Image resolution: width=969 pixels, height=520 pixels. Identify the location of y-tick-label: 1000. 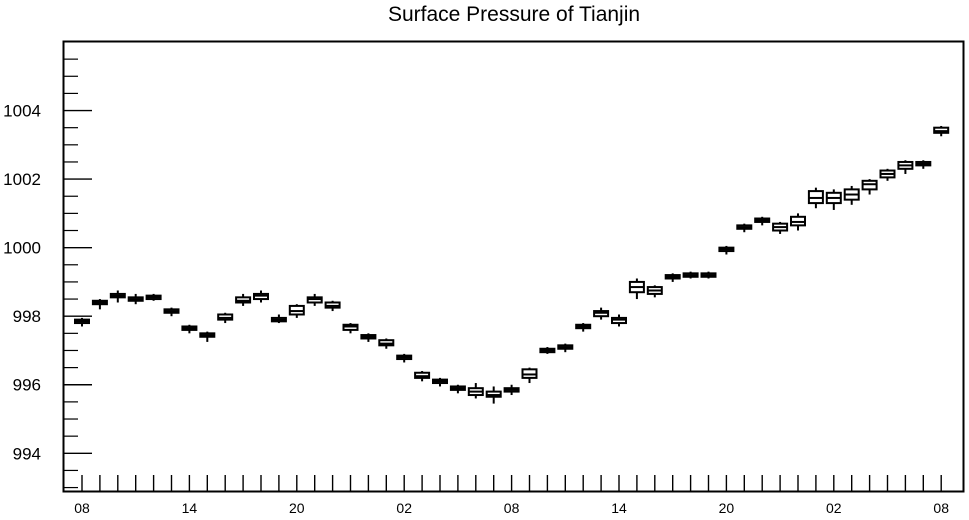
(22, 248).